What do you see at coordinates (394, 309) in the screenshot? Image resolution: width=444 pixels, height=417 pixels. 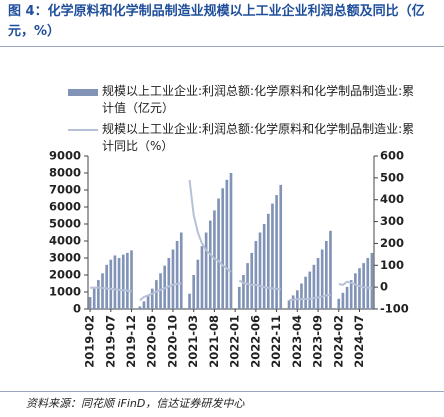 I see `y2-tick-label: -100` at bounding box center [394, 309].